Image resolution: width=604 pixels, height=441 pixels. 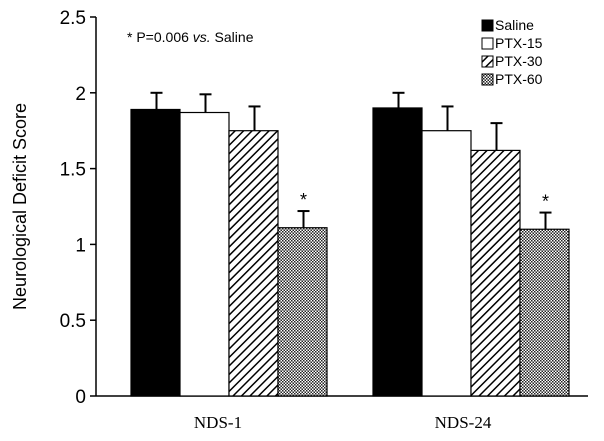 I want to click on legend-label-saline: Saline, so click(x=514, y=25).